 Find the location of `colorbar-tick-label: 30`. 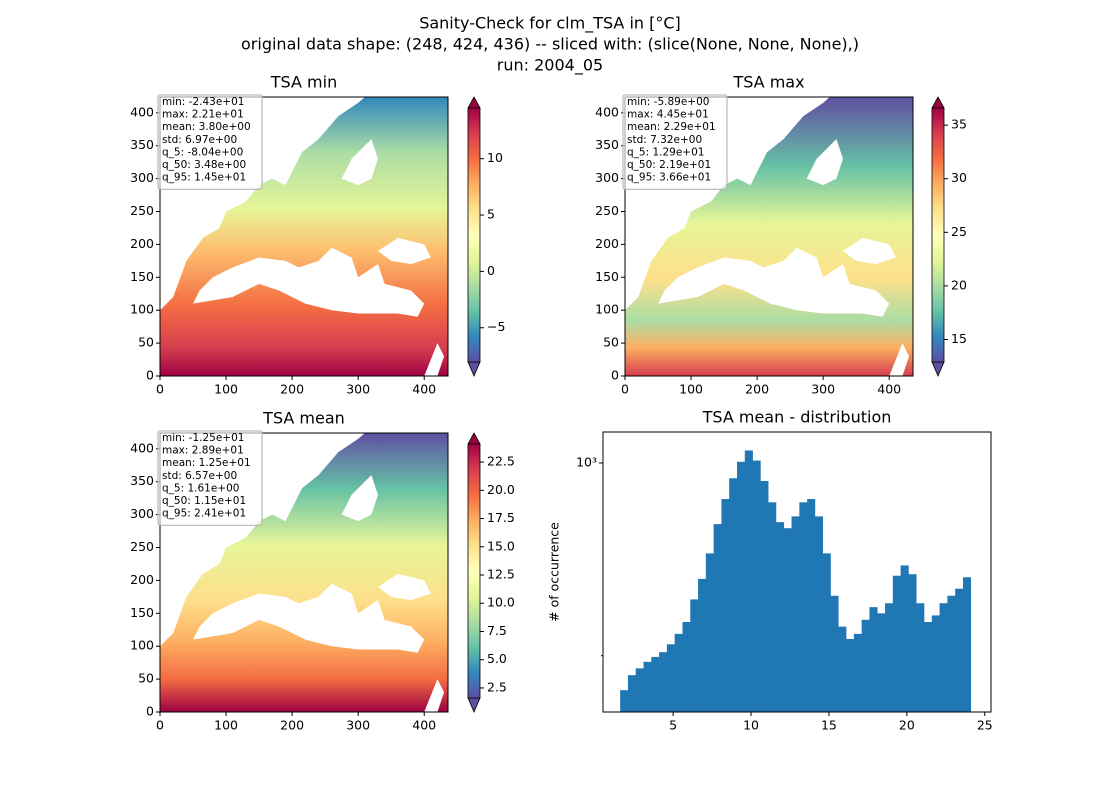

colorbar-tick-label: 30 is located at coordinates (959, 177).